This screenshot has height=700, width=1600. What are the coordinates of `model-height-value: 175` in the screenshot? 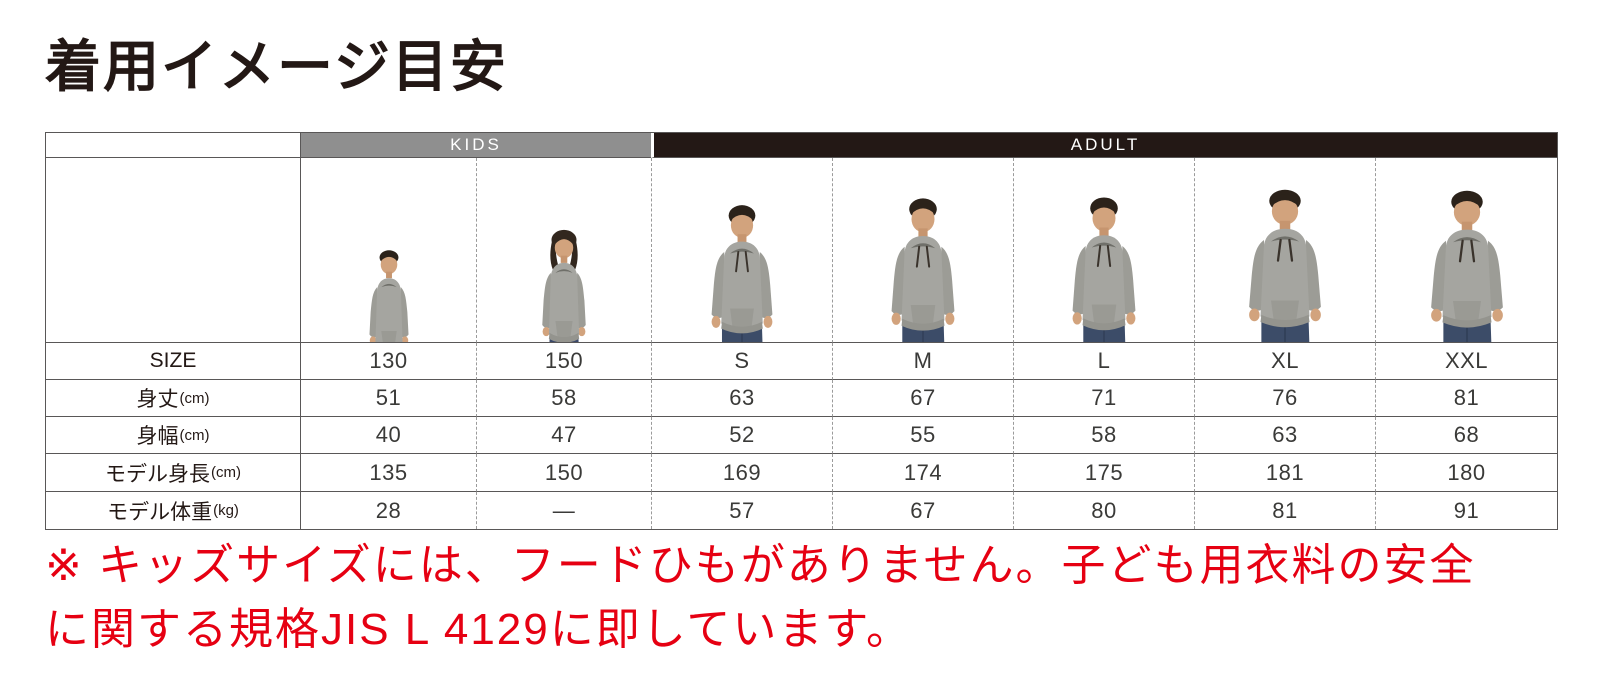 It's located at (1103, 473).